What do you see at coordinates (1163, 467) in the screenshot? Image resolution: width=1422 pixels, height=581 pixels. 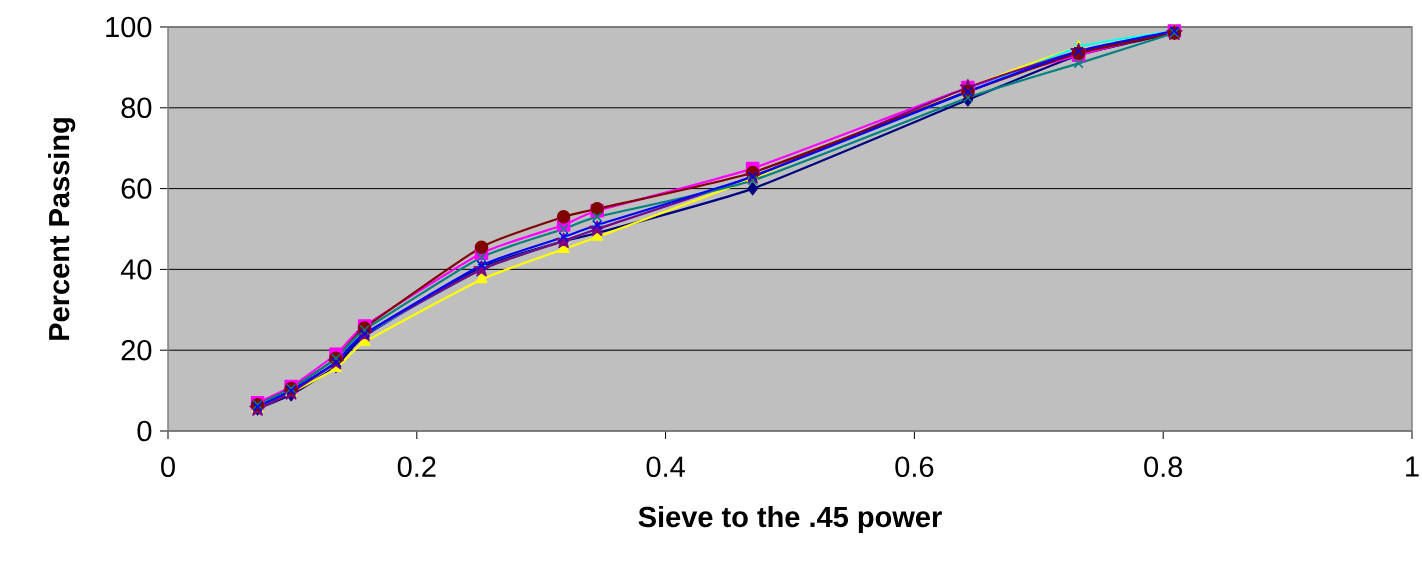 I see `x-tick-label: 0.8` at bounding box center [1163, 467].